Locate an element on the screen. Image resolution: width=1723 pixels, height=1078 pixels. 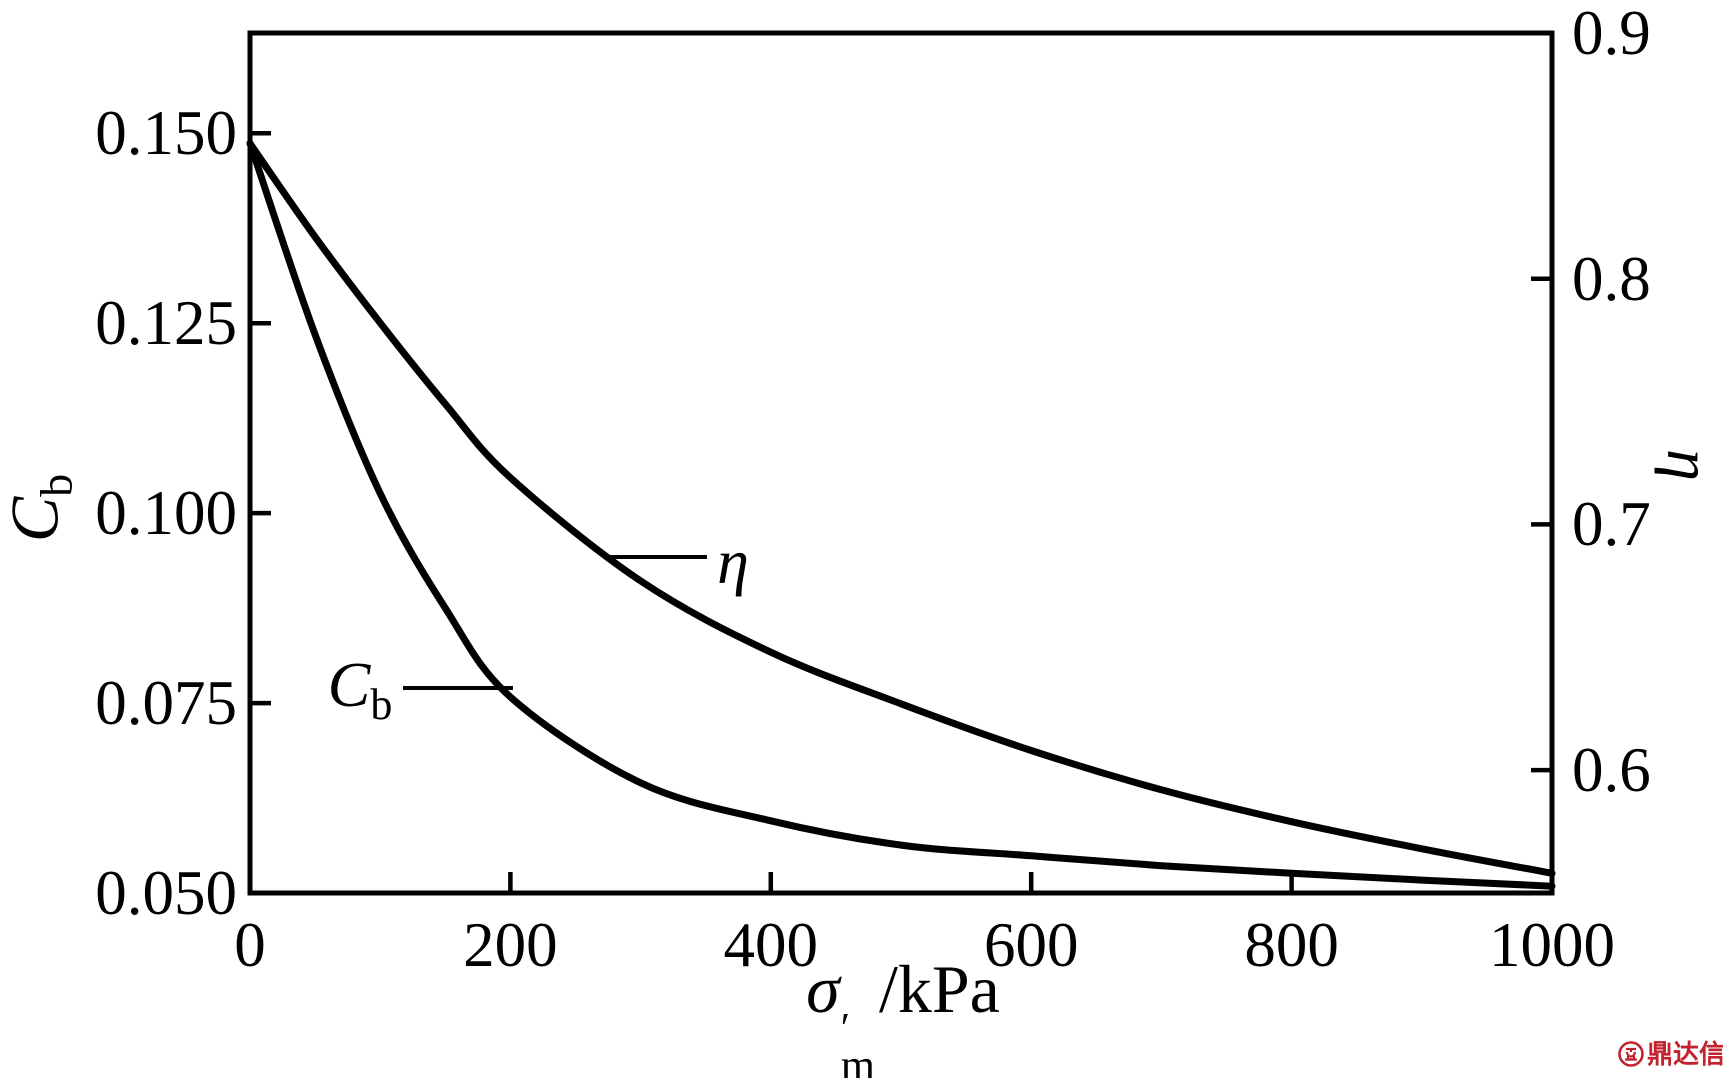
y-axis-right-title: η is located at coordinates (1688, 465).